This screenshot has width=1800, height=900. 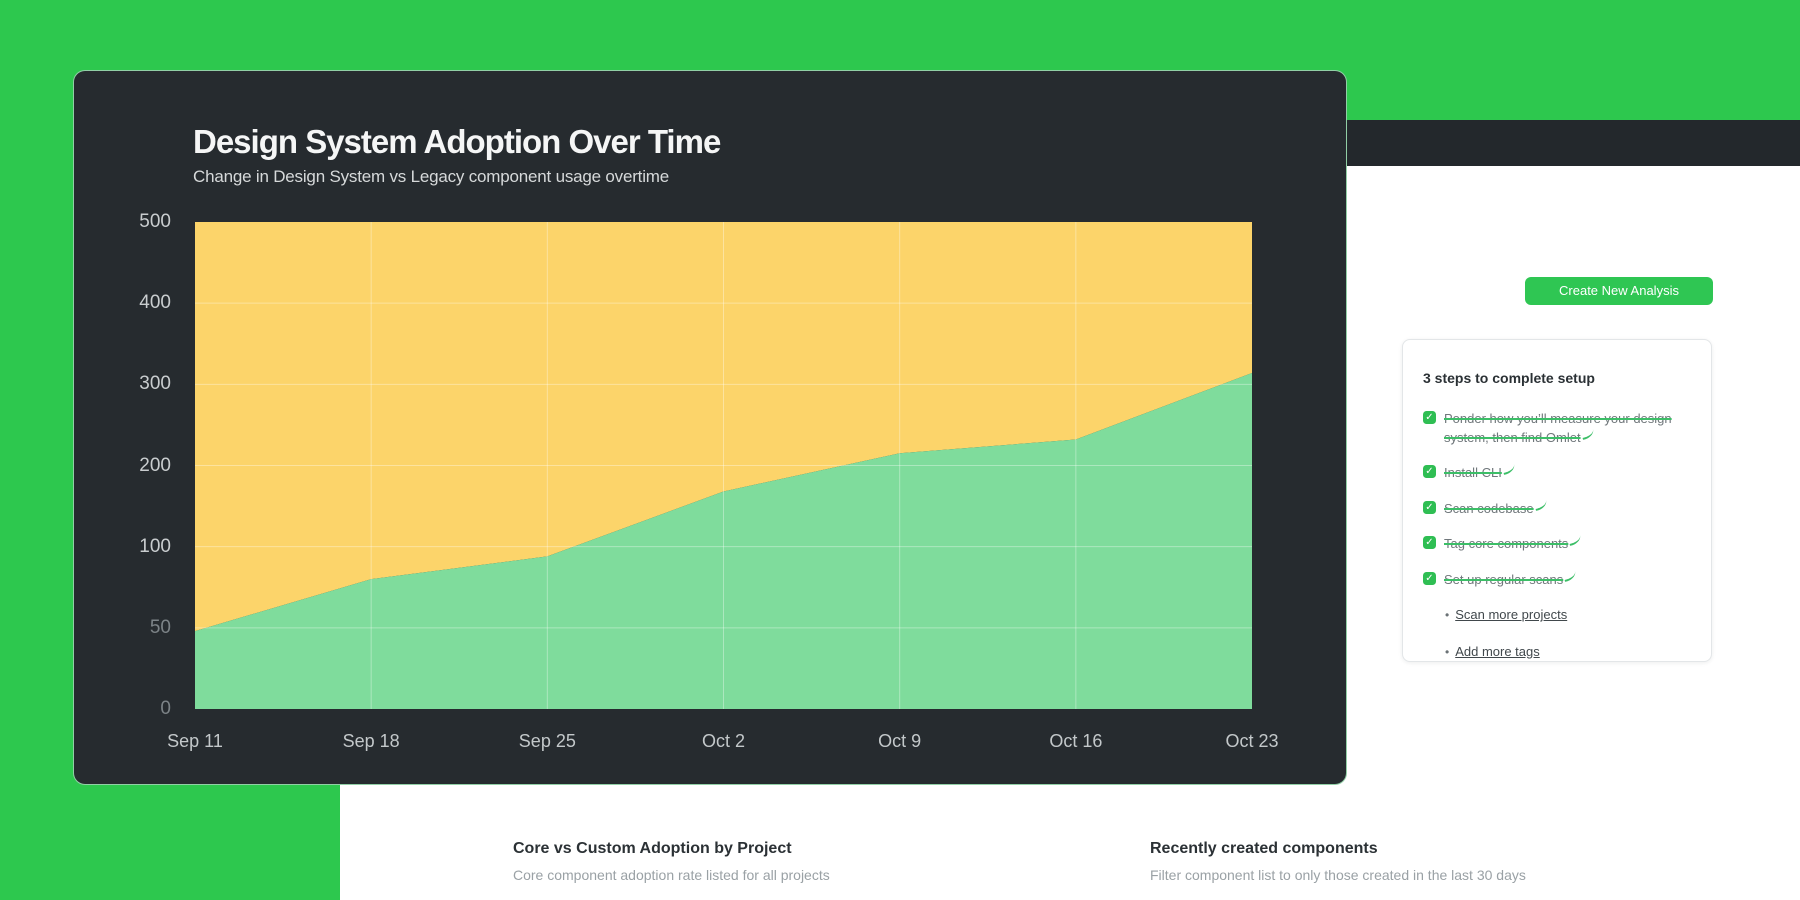 I want to click on x-tick-label: Oct 9, so click(x=900, y=741).